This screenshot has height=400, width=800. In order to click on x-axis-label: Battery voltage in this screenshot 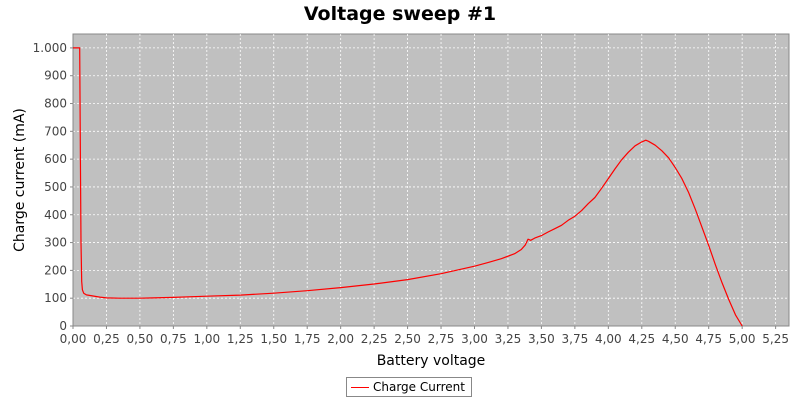, I will do `click(431, 361)`.